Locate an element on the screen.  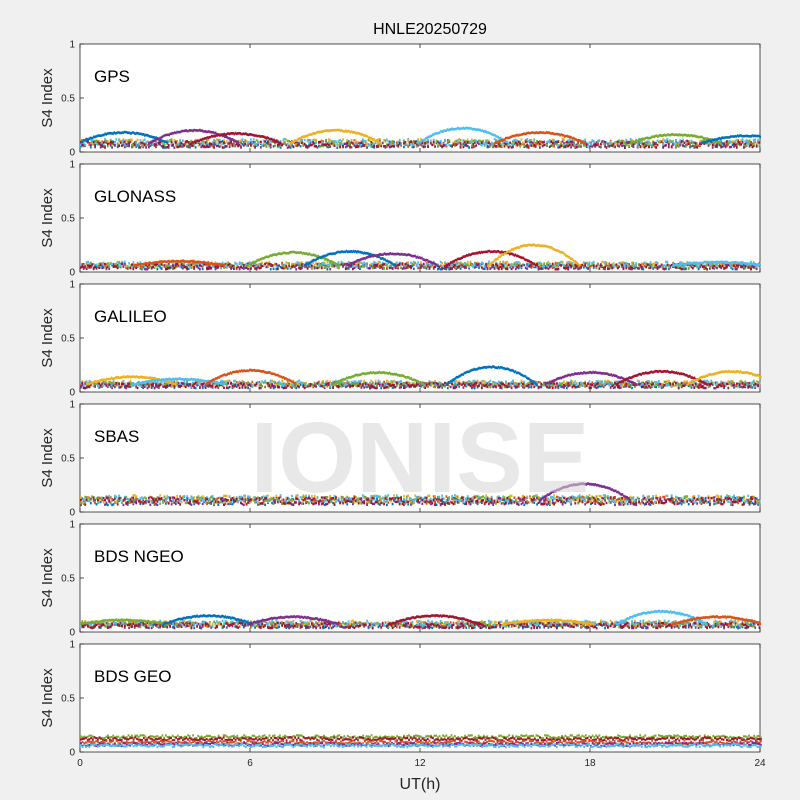
panel-gps: 0 0.5 1 S4 Index GPS is located at coordinates (400, 99).